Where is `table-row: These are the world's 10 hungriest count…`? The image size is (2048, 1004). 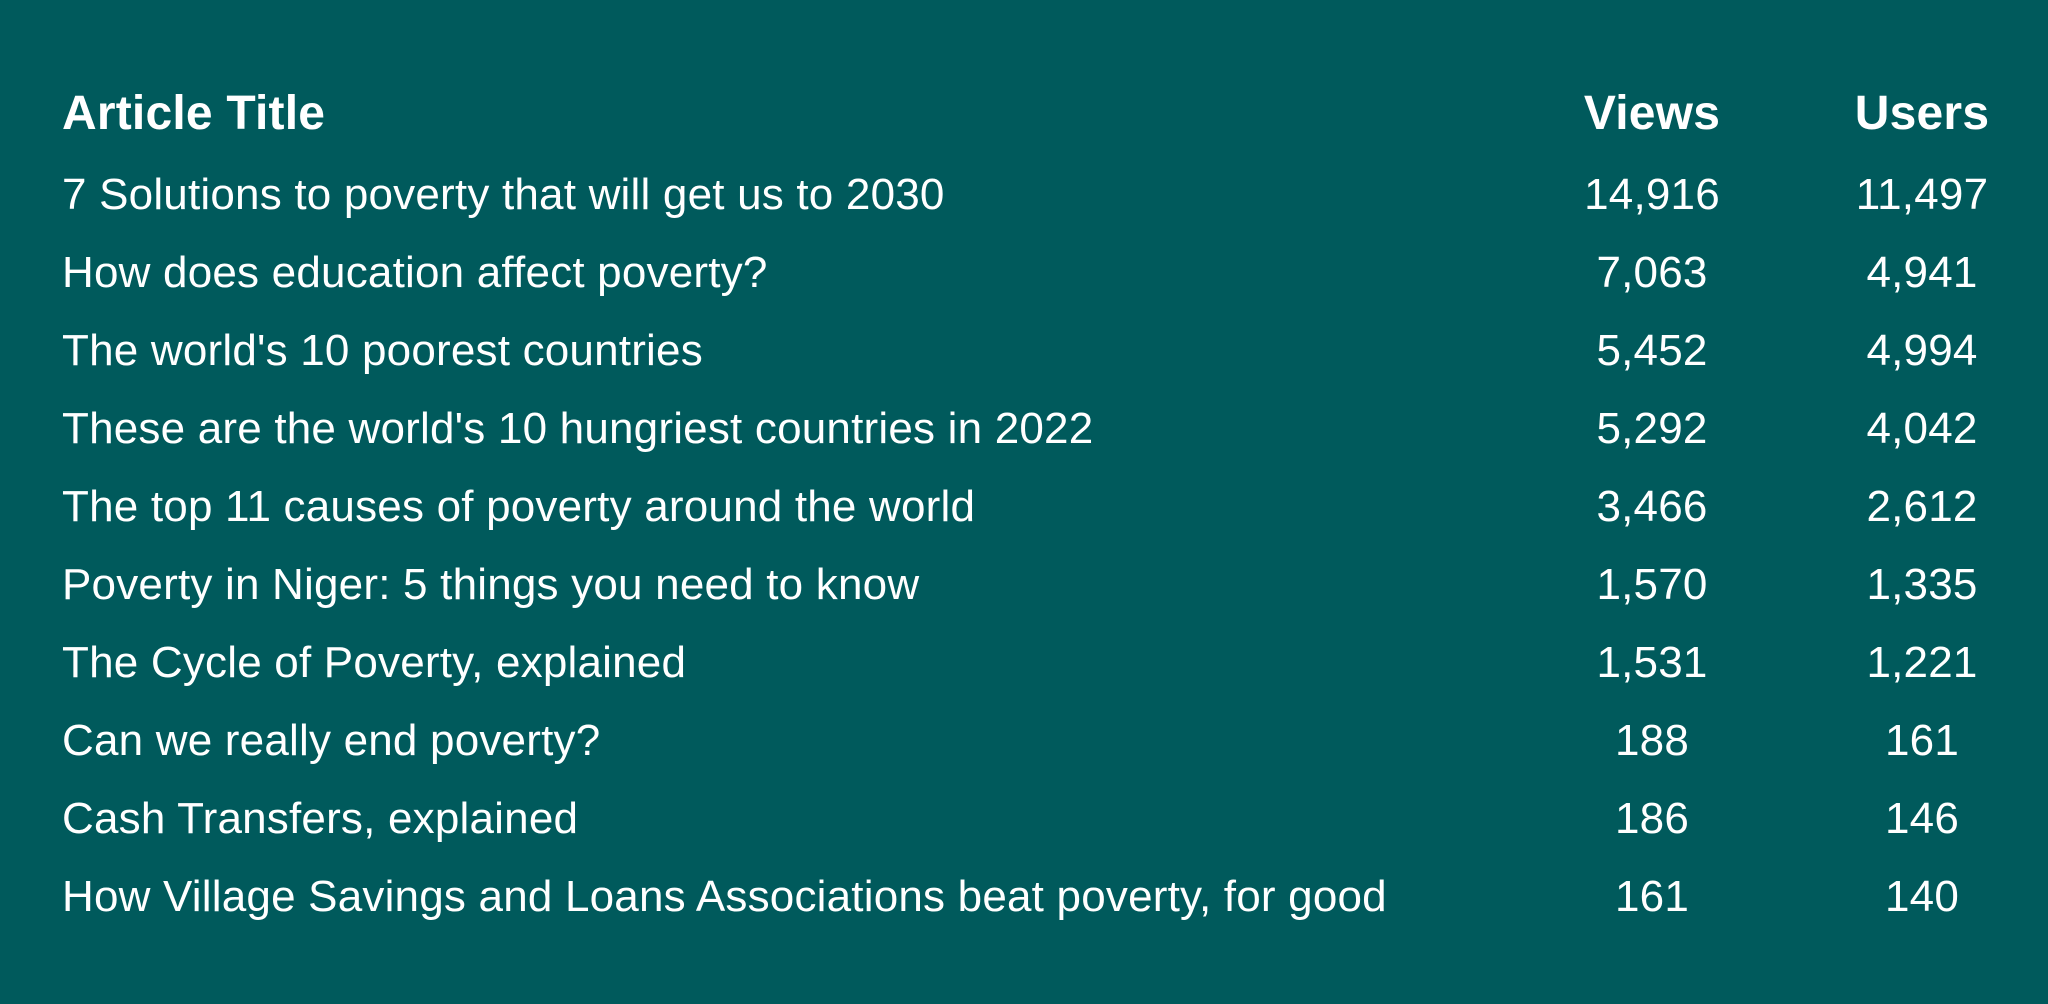 table-row: These are the world's 10 hungriest count… is located at coordinates (1019, 429).